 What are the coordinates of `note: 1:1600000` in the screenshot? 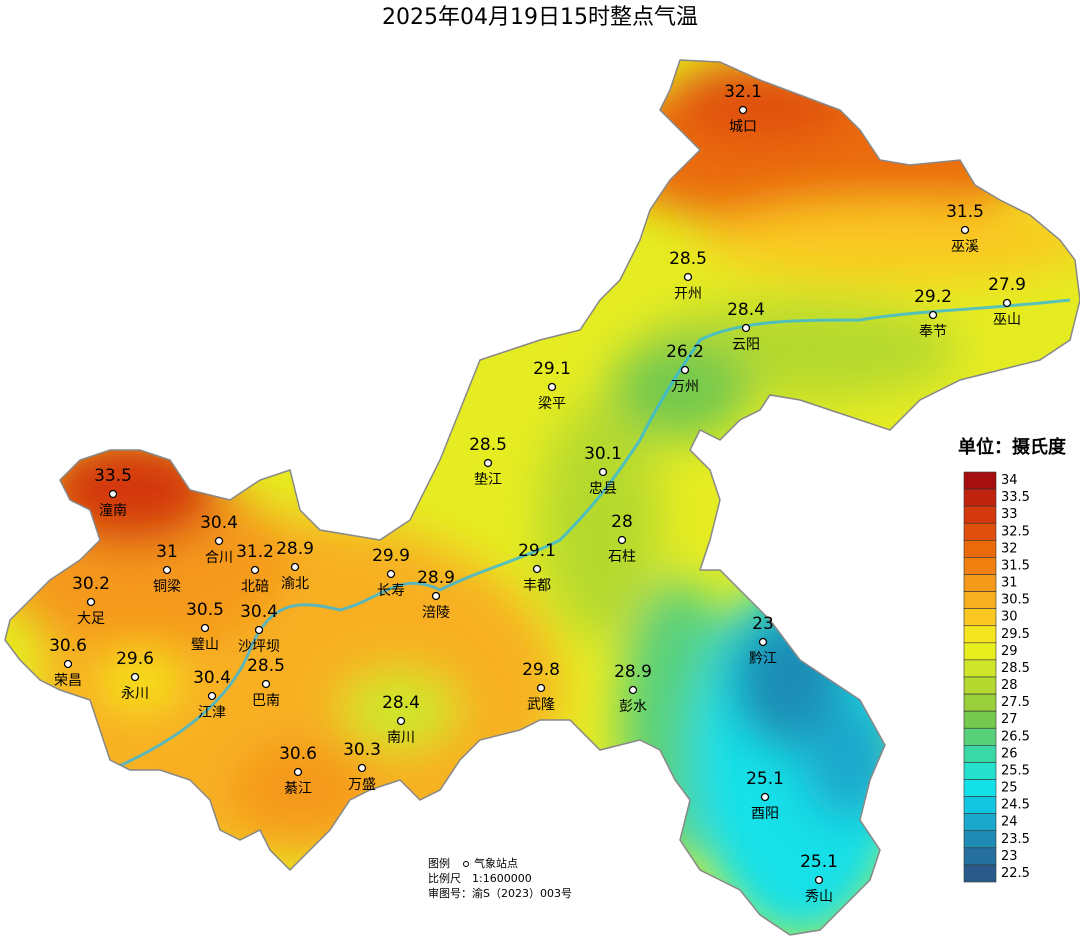 It's located at (502, 878).